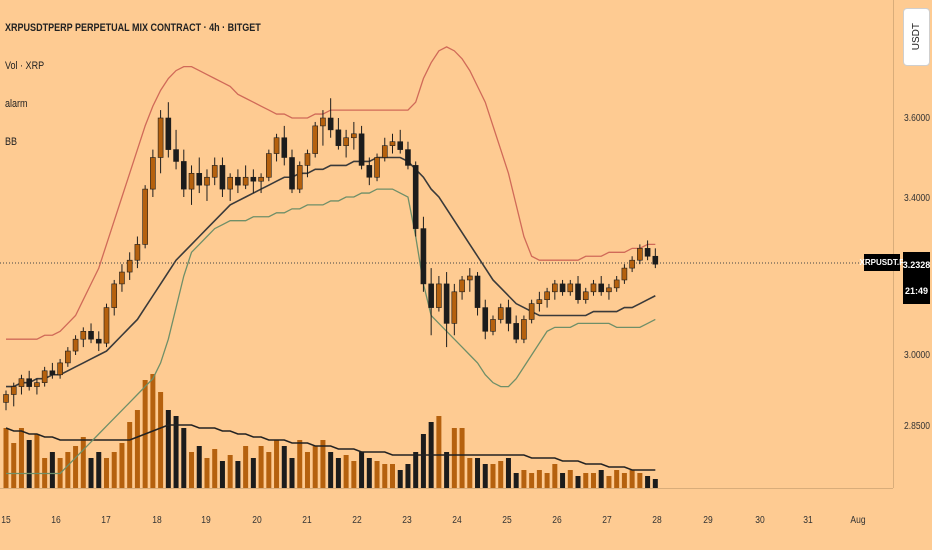 The image size is (932, 550). I want to click on date-tick-label: 19, so click(206, 520).